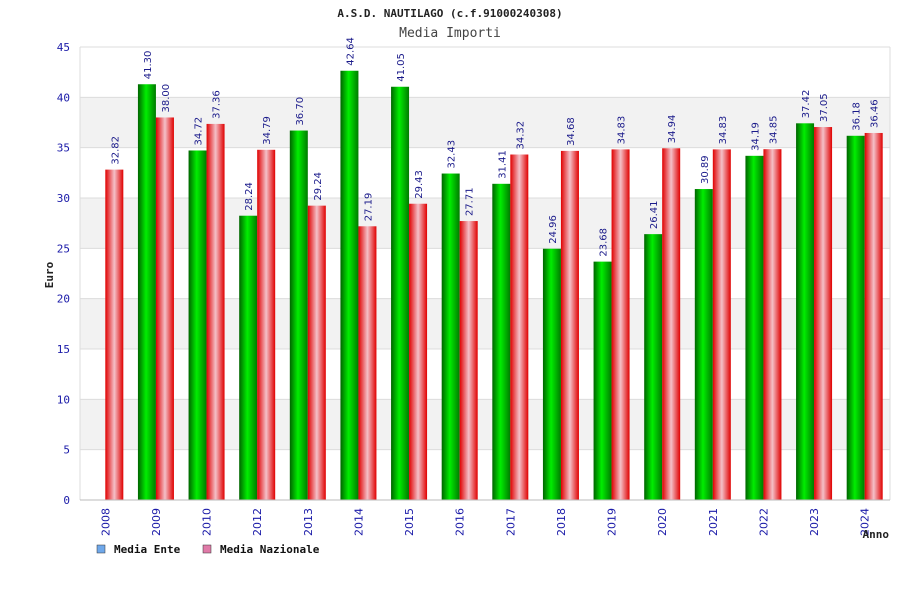  What do you see at coordinates (705, 169) in the screenshot?
I see `bar-value-label: 30.89` at bounding box center [705, 169].